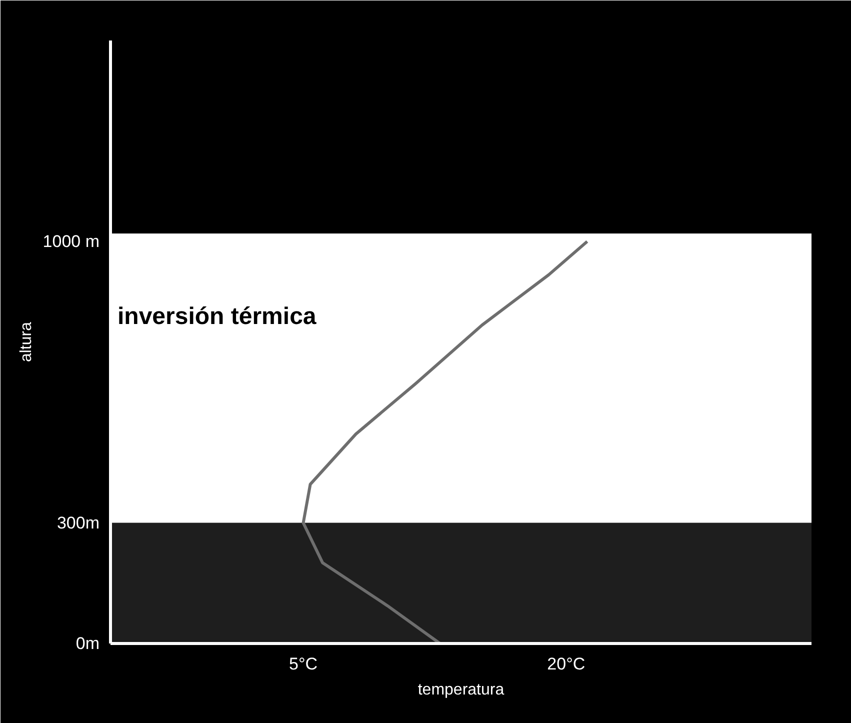 This screenshot has width=851, height=723. Describe the element at coordinates (461, 690) in the screenshot. I see `x-axis-title: temperatura` at that location.